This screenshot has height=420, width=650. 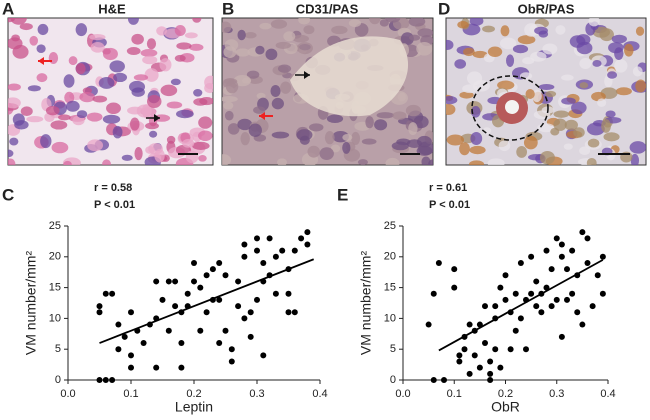 I want to click on x-tick-label: 0.4, so click(x=319, y=394).